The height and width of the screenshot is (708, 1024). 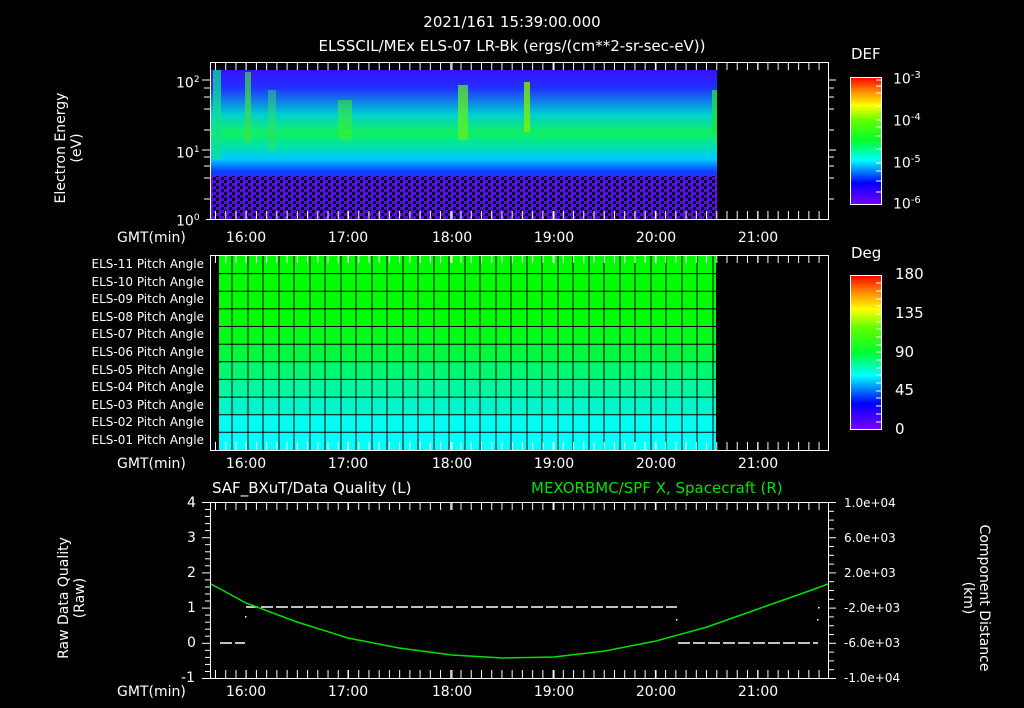 I want to click on panel1-xaxis-label: GMT(min), so click(x=151, y=238).